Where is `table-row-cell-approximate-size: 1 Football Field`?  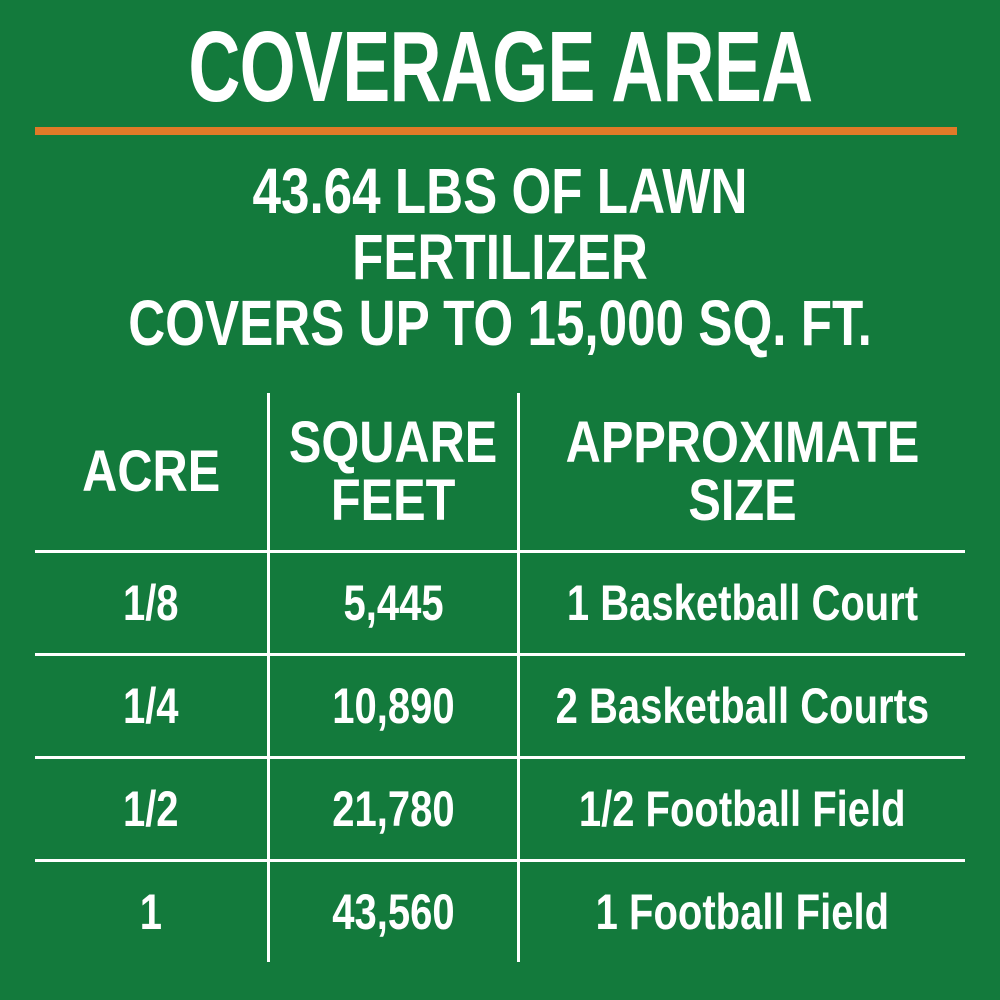 table-row-cell-approximate-size: 1 Football Field is located at coordinates (741, 910).